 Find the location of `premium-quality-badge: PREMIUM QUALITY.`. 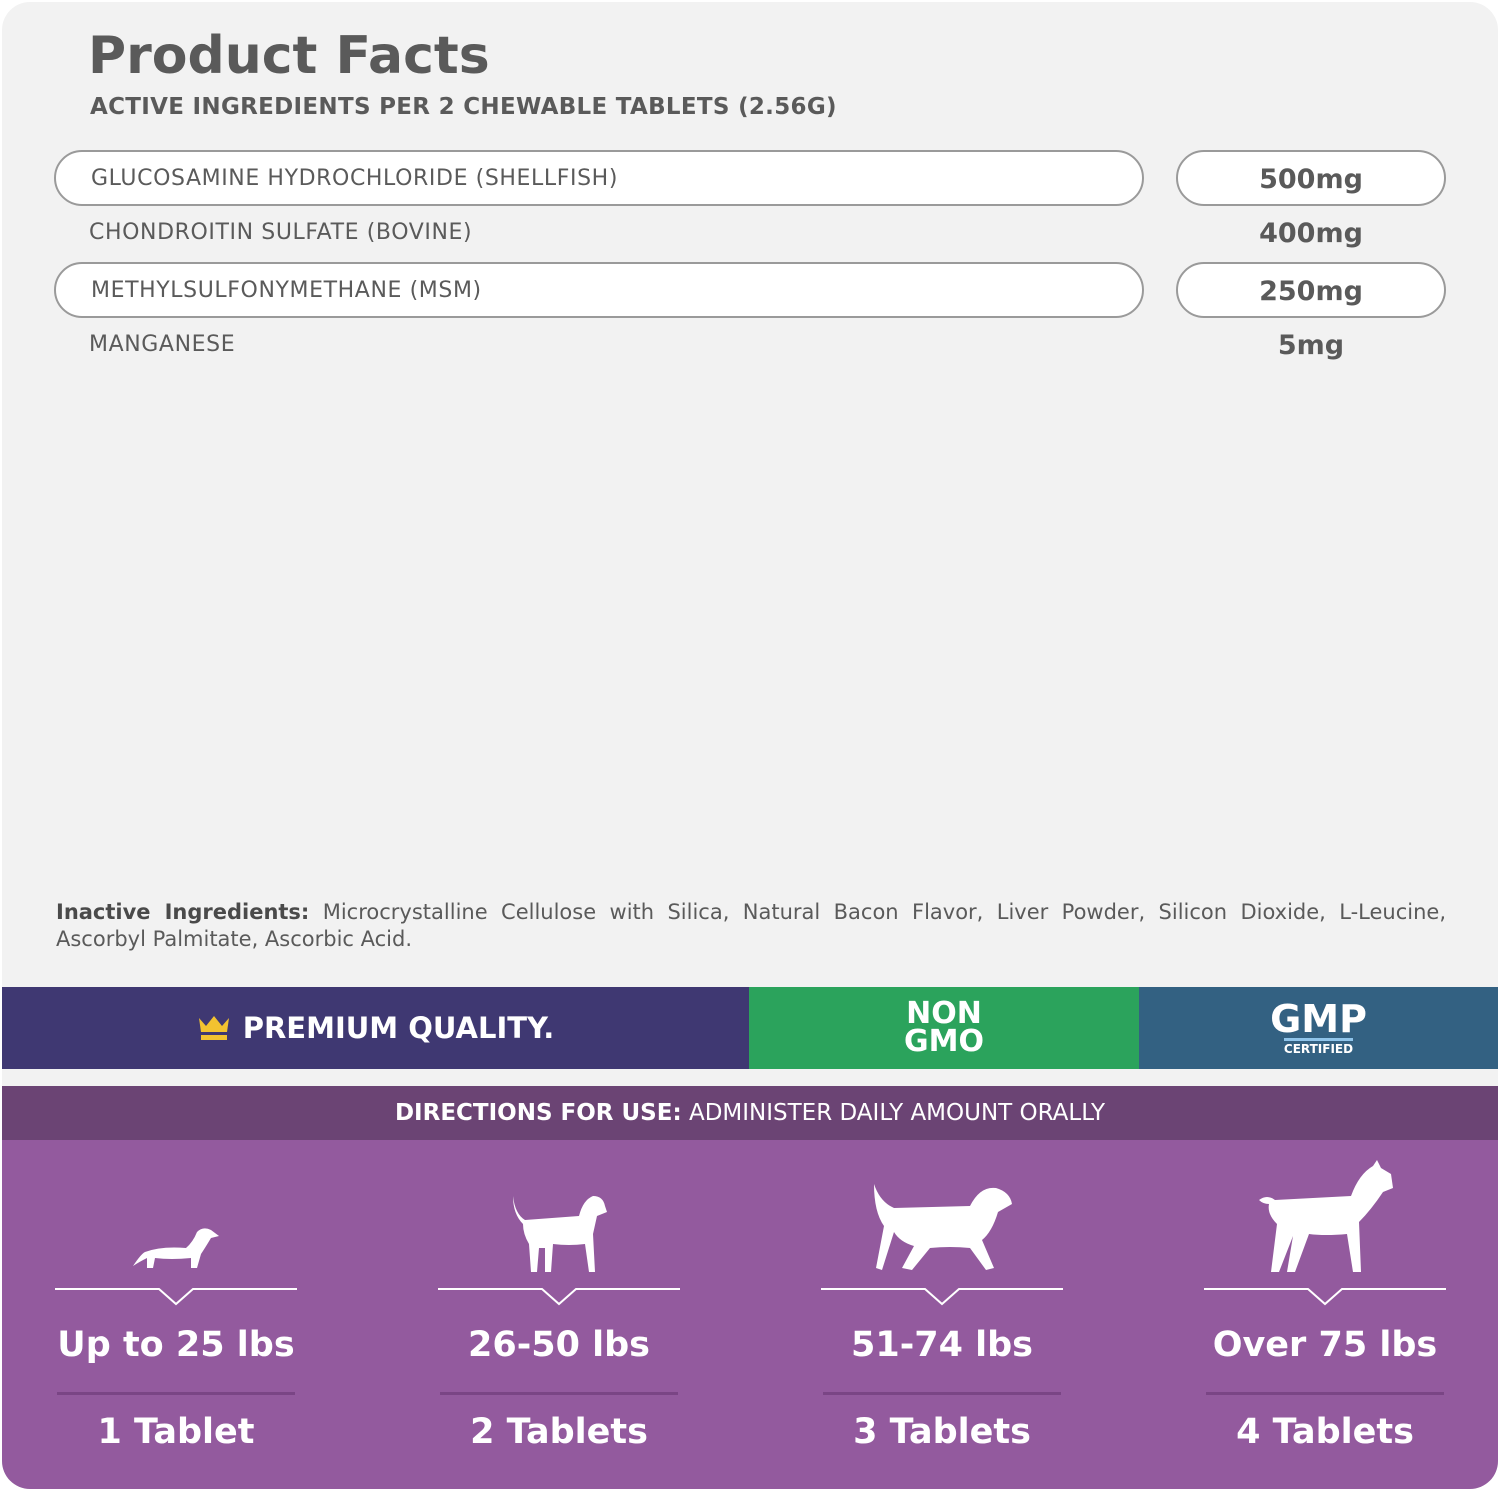

premium-quality-badge: PREMIUM QUALITY. is located at coordinates (375, 1028).